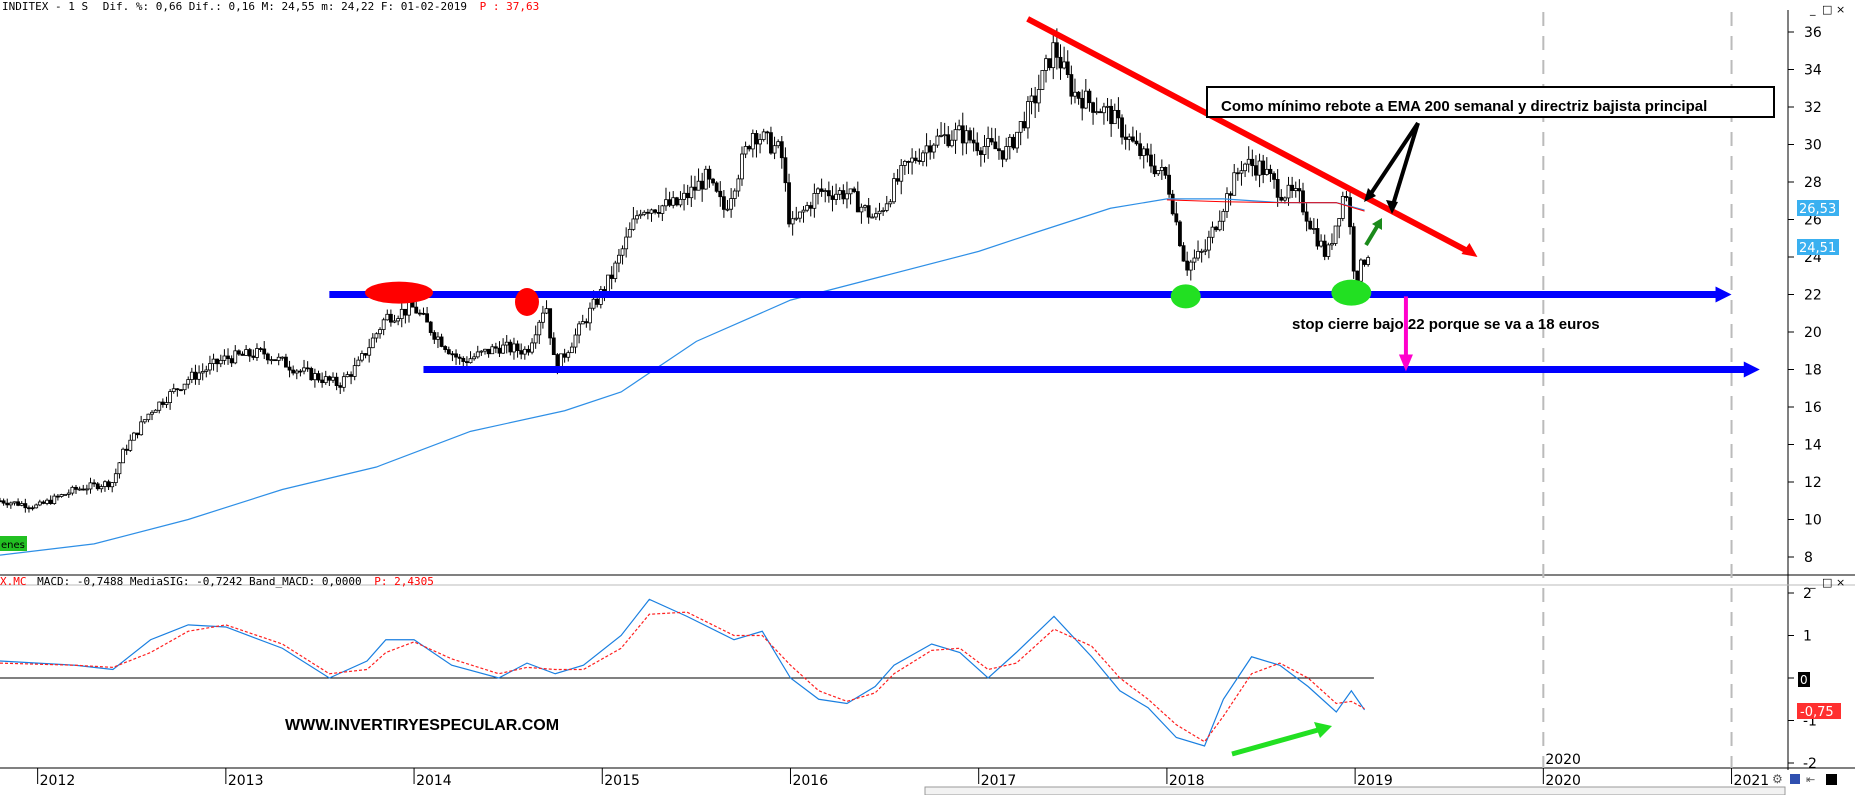  I want to click on save-icon, so click(1795, 779).